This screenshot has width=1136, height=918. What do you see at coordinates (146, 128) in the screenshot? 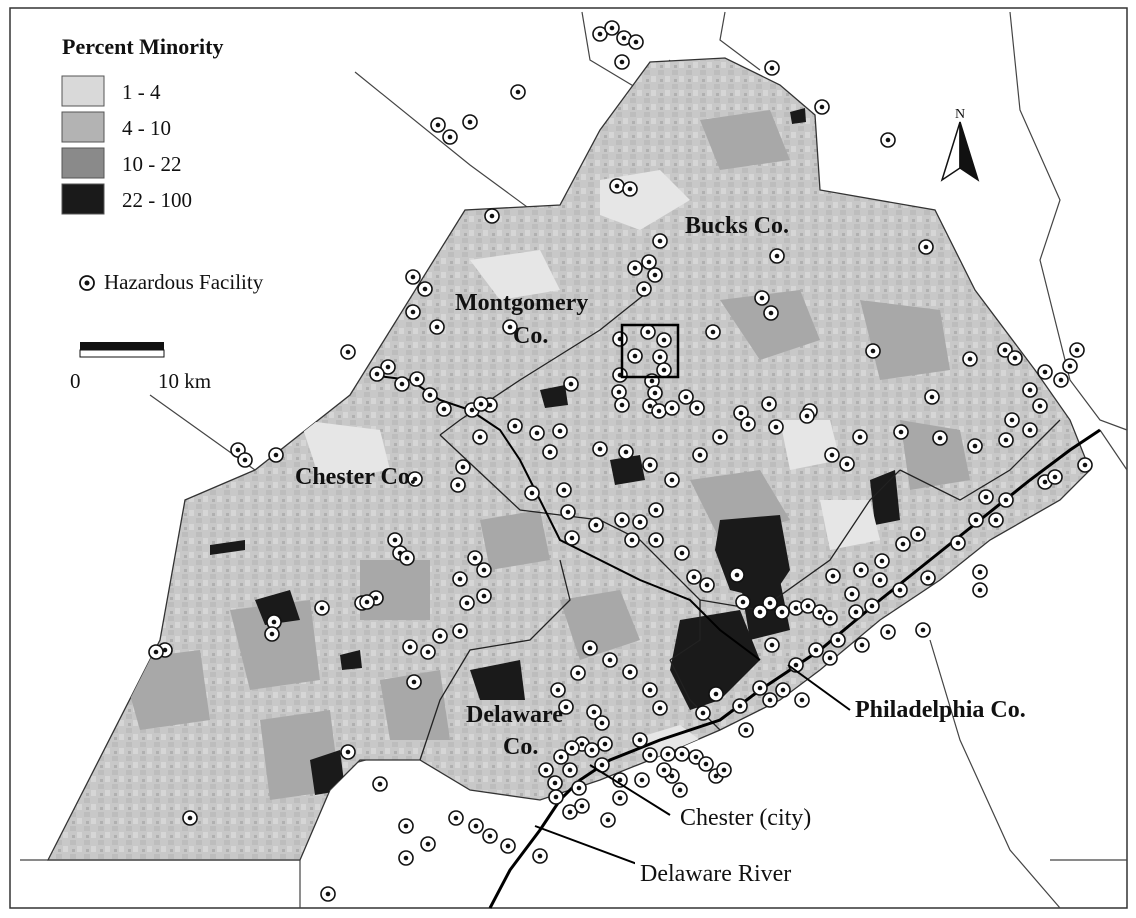
I see `legend-class-label: 4 - 10` at bounding box center [146, 128].